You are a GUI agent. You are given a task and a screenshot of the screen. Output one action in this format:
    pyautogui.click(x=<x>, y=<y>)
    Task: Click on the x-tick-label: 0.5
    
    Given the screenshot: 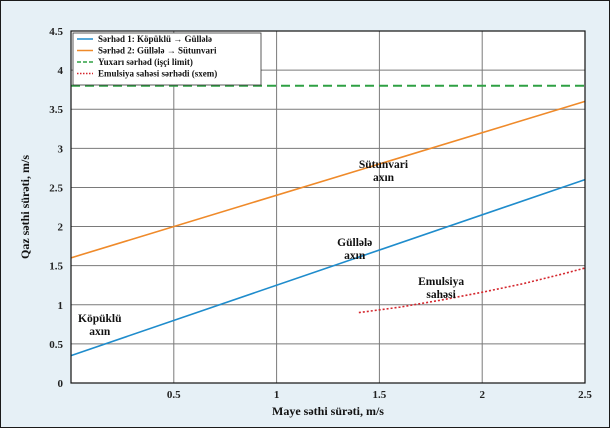 What is the action you would take?
    pyautogui.click(x=174, y=395)
    